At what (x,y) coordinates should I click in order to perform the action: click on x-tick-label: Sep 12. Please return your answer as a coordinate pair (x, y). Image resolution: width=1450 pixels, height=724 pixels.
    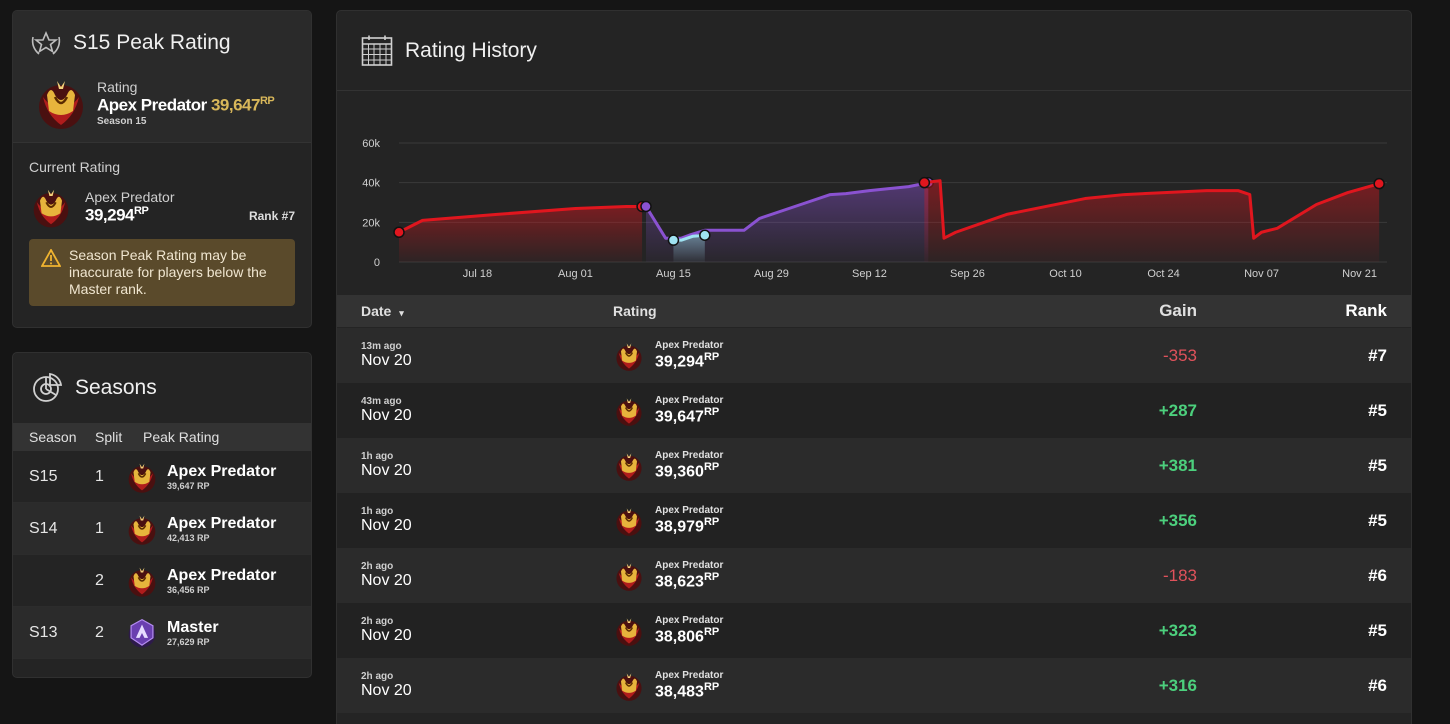
    Looking at the image, I should click on (869, 274).